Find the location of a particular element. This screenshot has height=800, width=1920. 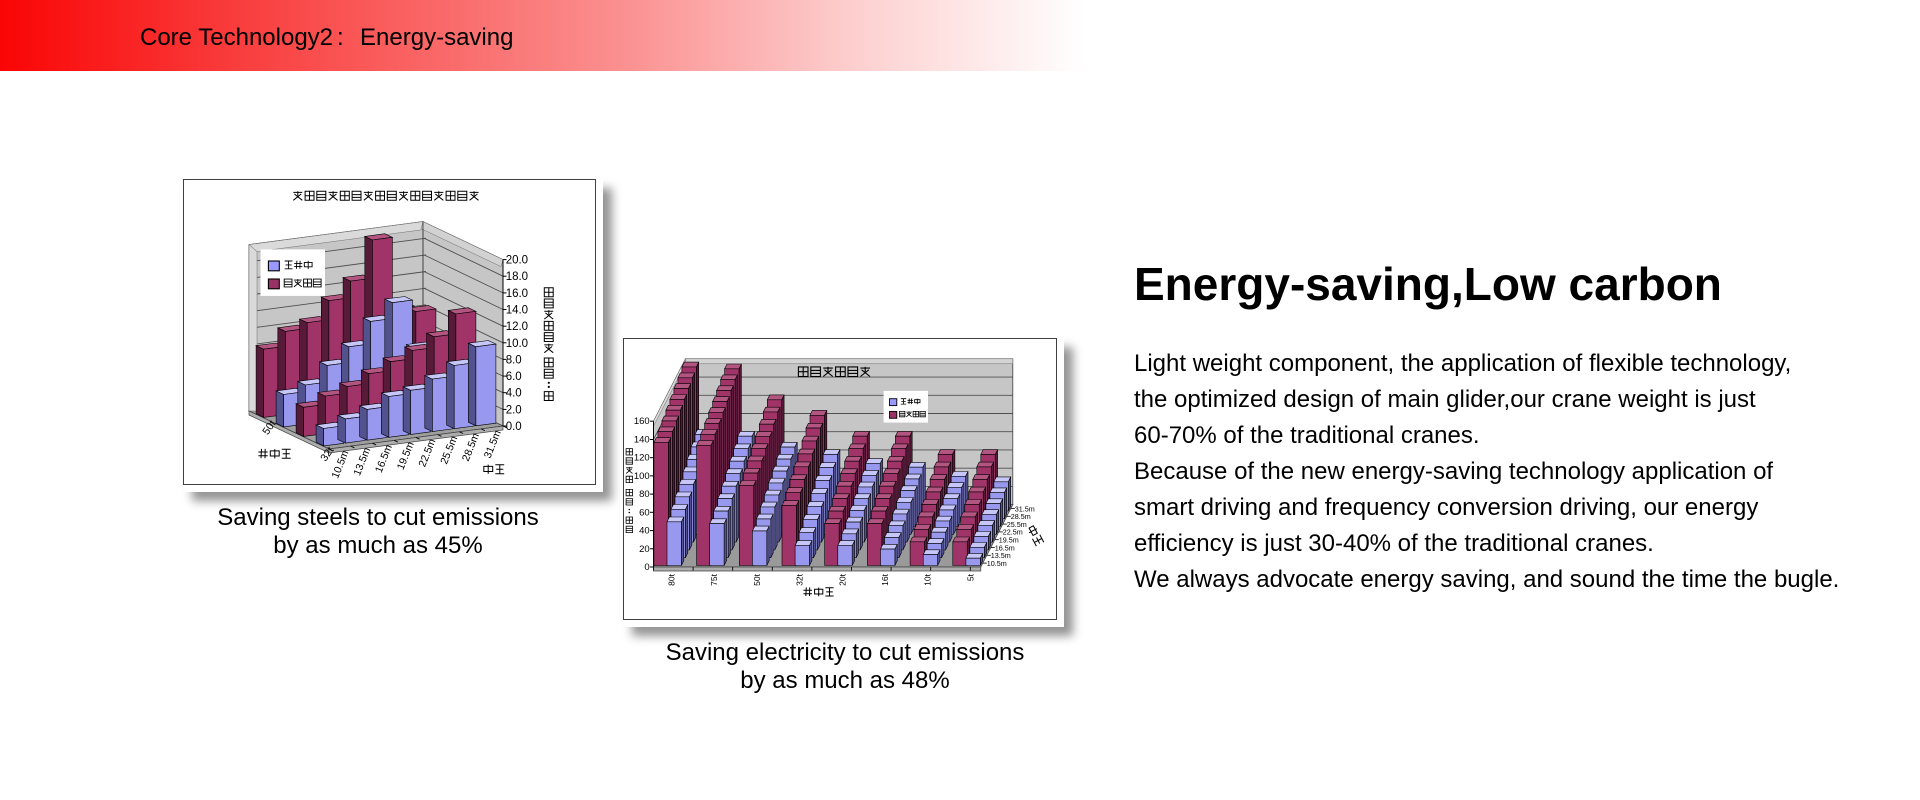

svg-text: 16.5m is located at coordinates (1005, 547).